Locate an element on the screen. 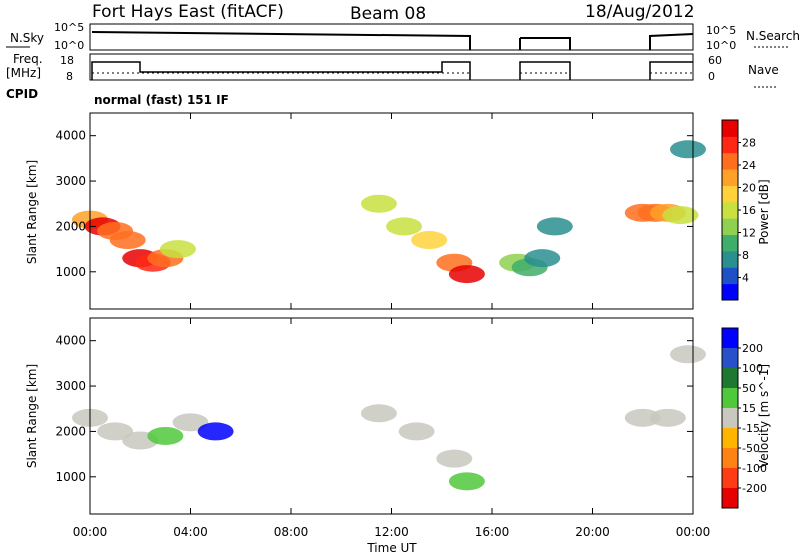  freq-unit-label: [MHz] is located at coordinates (23, 73).